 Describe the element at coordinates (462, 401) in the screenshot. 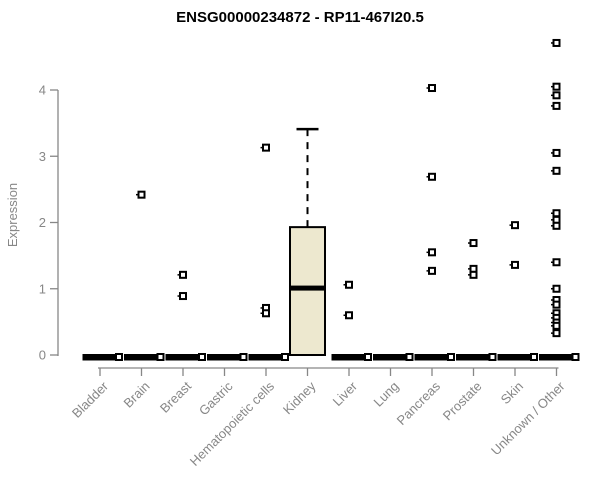

I see `x-tick-label: Prostate` at that location.